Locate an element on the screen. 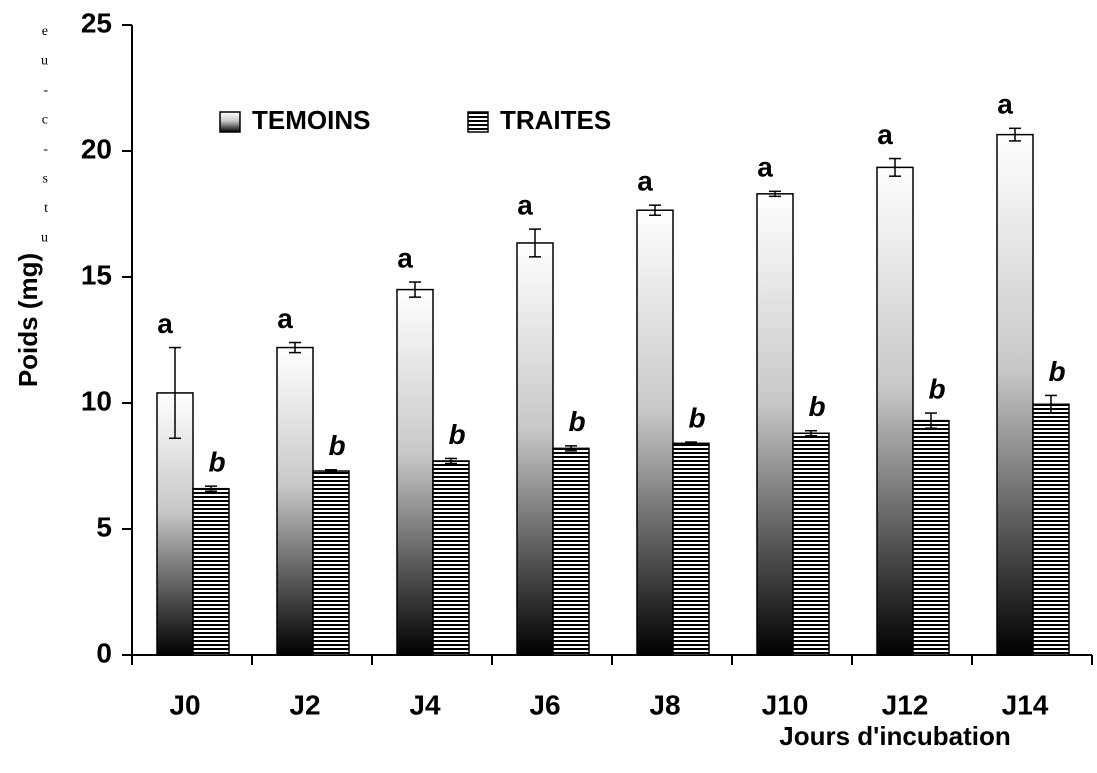 The width and height of the screenshot is (1097, 773). x-tick-label: J8 is located at coordinates (664, 704).